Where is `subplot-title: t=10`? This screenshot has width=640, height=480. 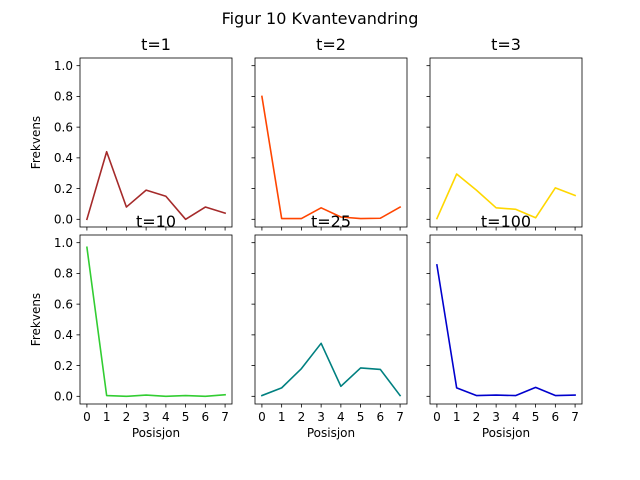 subplot-title: t=10 is located at coordinates (156, 221).